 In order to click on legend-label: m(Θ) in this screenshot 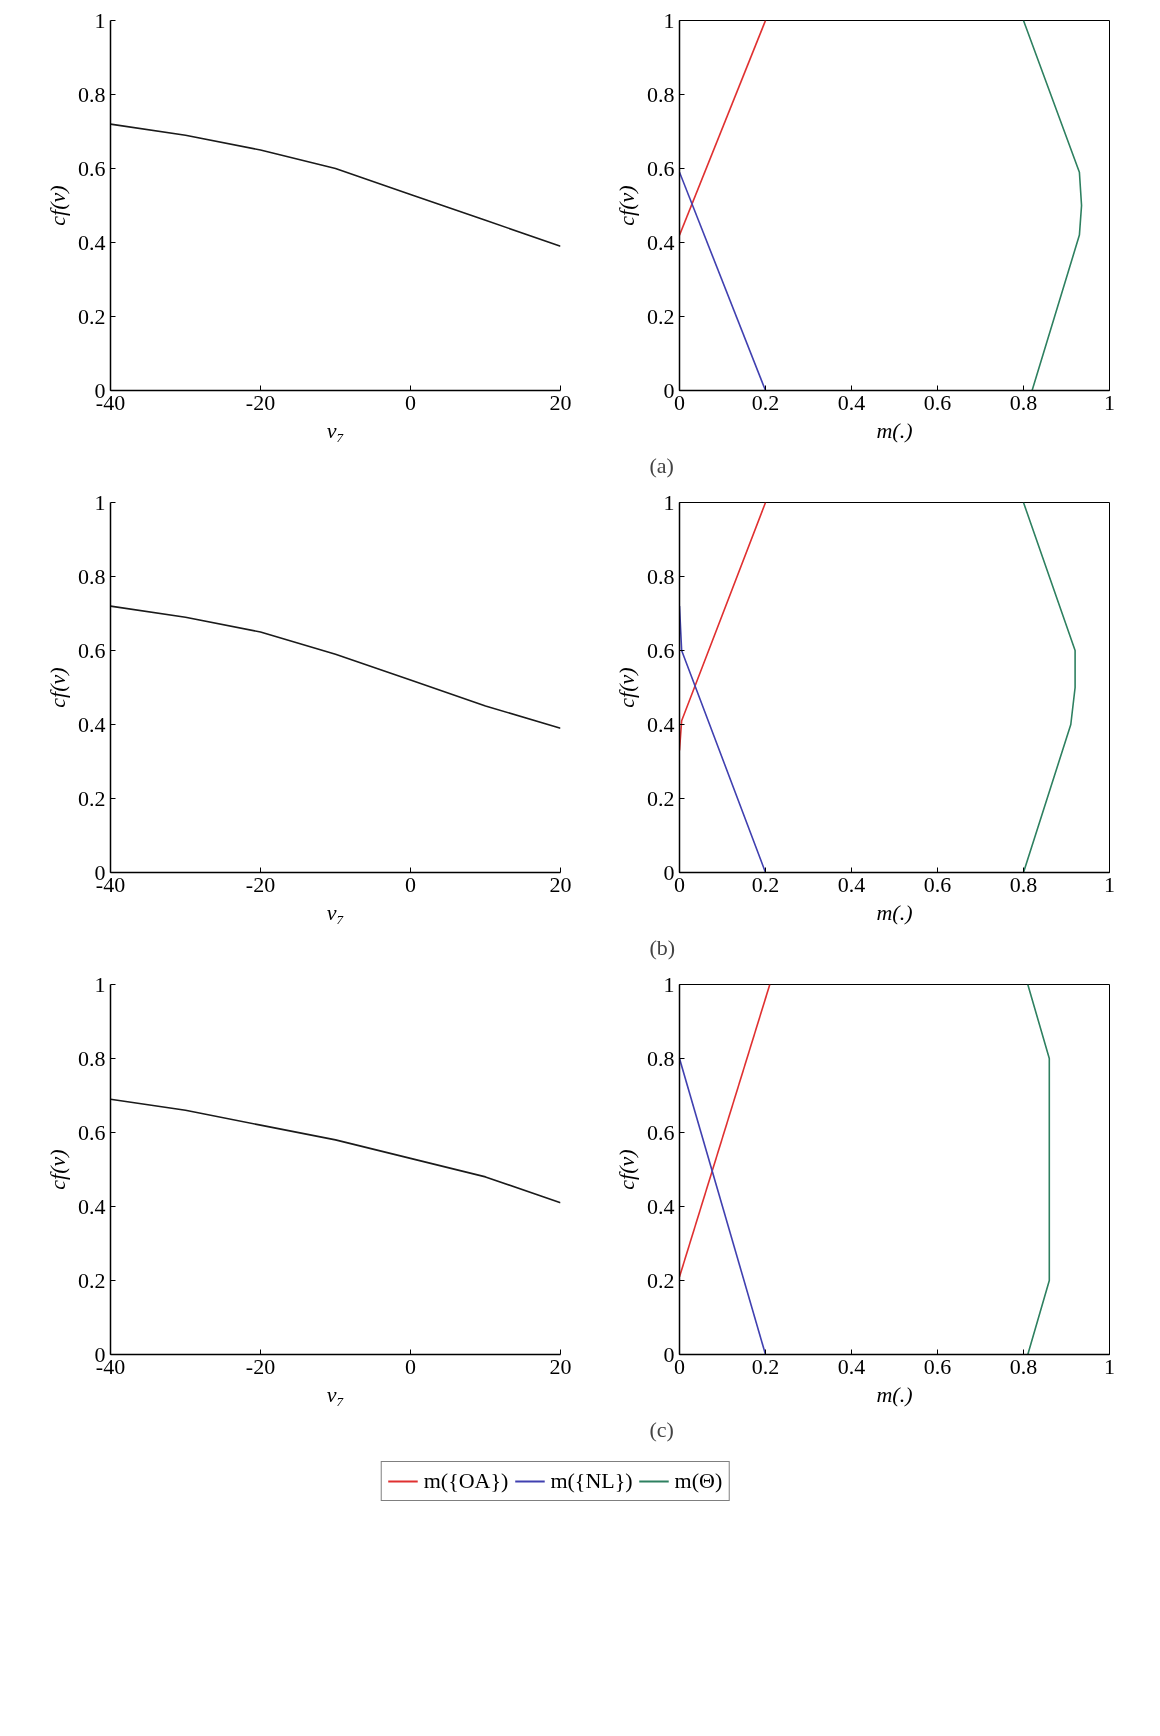, I will do `click(698, 1481)`.